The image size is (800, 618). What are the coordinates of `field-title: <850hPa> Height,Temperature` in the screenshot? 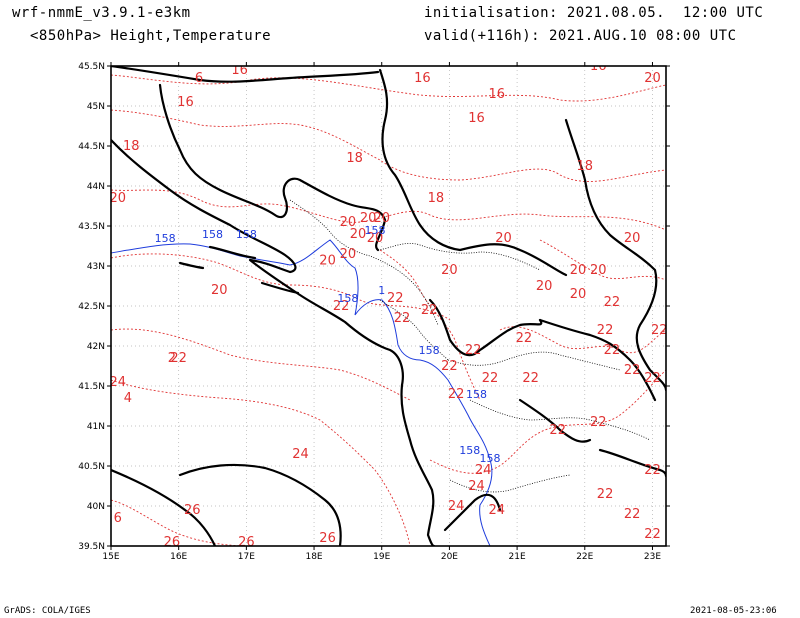 It's located at (151, 36).